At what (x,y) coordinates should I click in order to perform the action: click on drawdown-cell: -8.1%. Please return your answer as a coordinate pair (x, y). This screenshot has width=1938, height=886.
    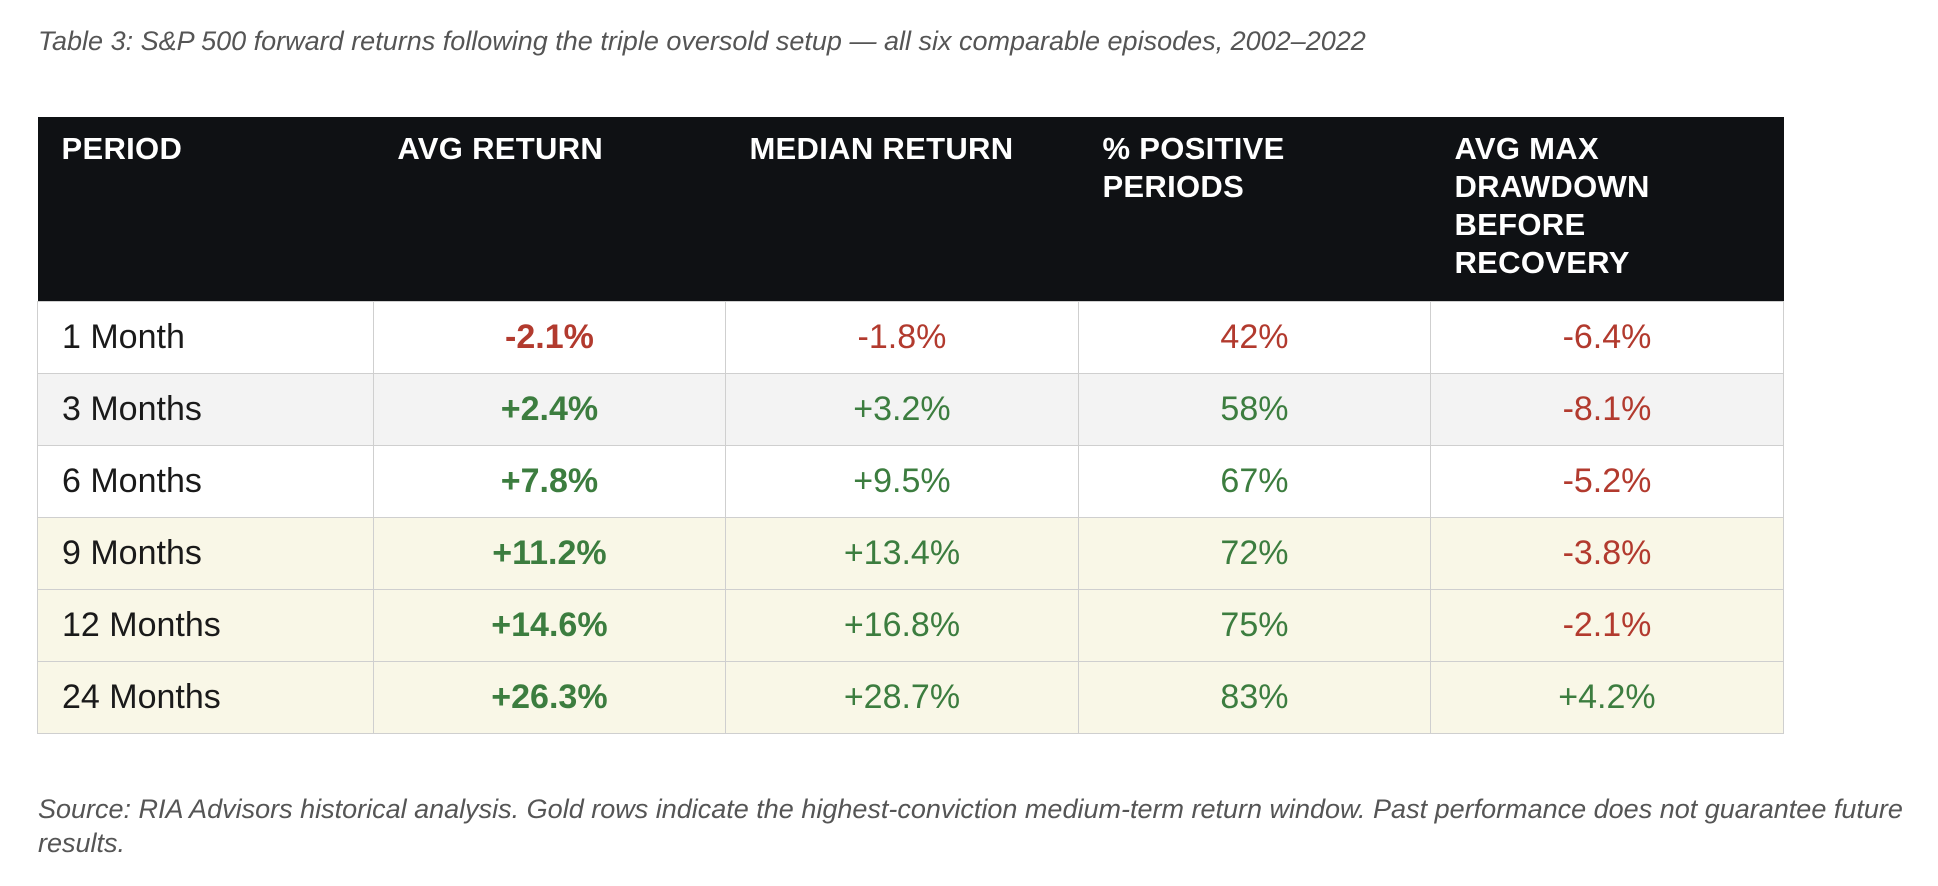
    Looking at the image, I should click on (1607, 409).